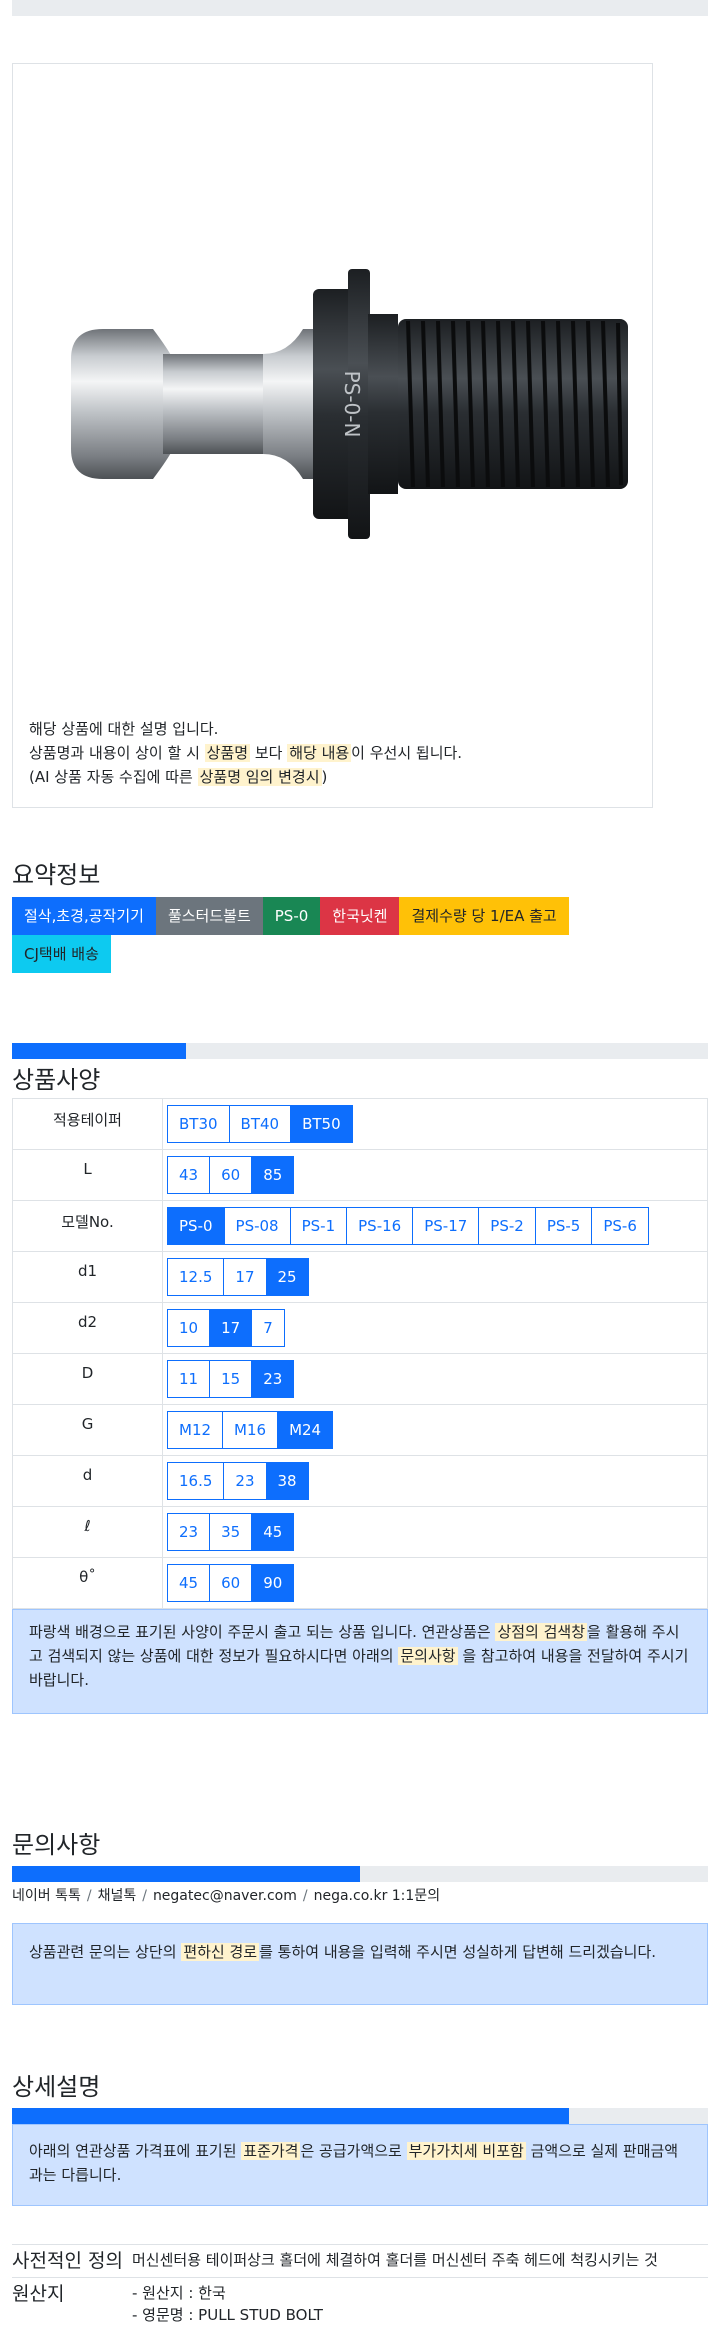 The width and height of the screenshot is (720, 2349). Describe the element at coordinates (198, 1124) in the screenshot. I see `spec-option-button: BT30` at that location.